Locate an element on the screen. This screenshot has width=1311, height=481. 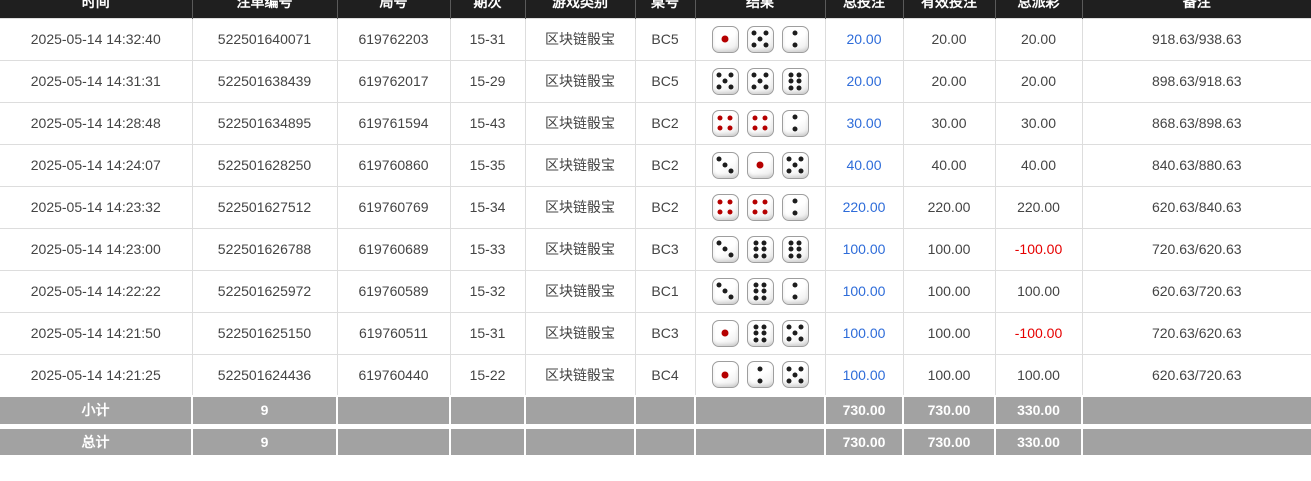
cell-remark: 720.63/620.63 is located at coordinates (1196, 333).